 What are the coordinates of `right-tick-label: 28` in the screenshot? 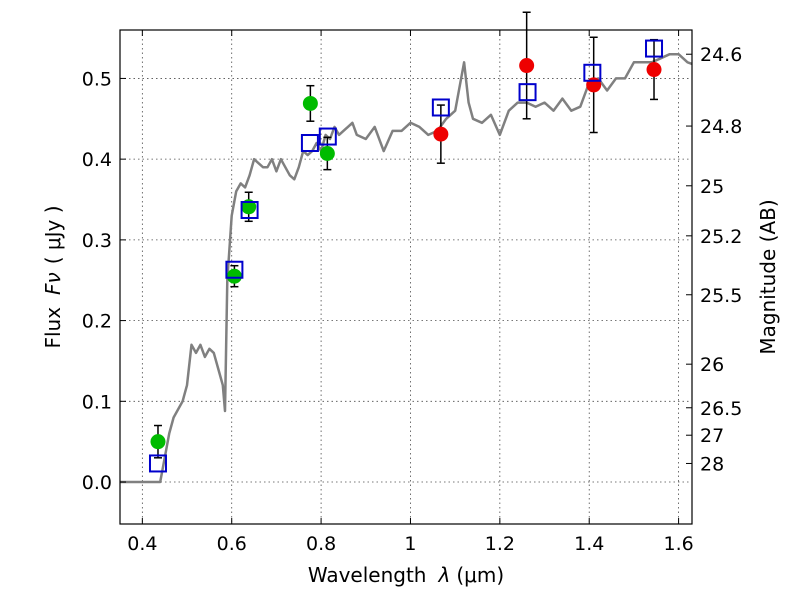 It's located at (712, 464).